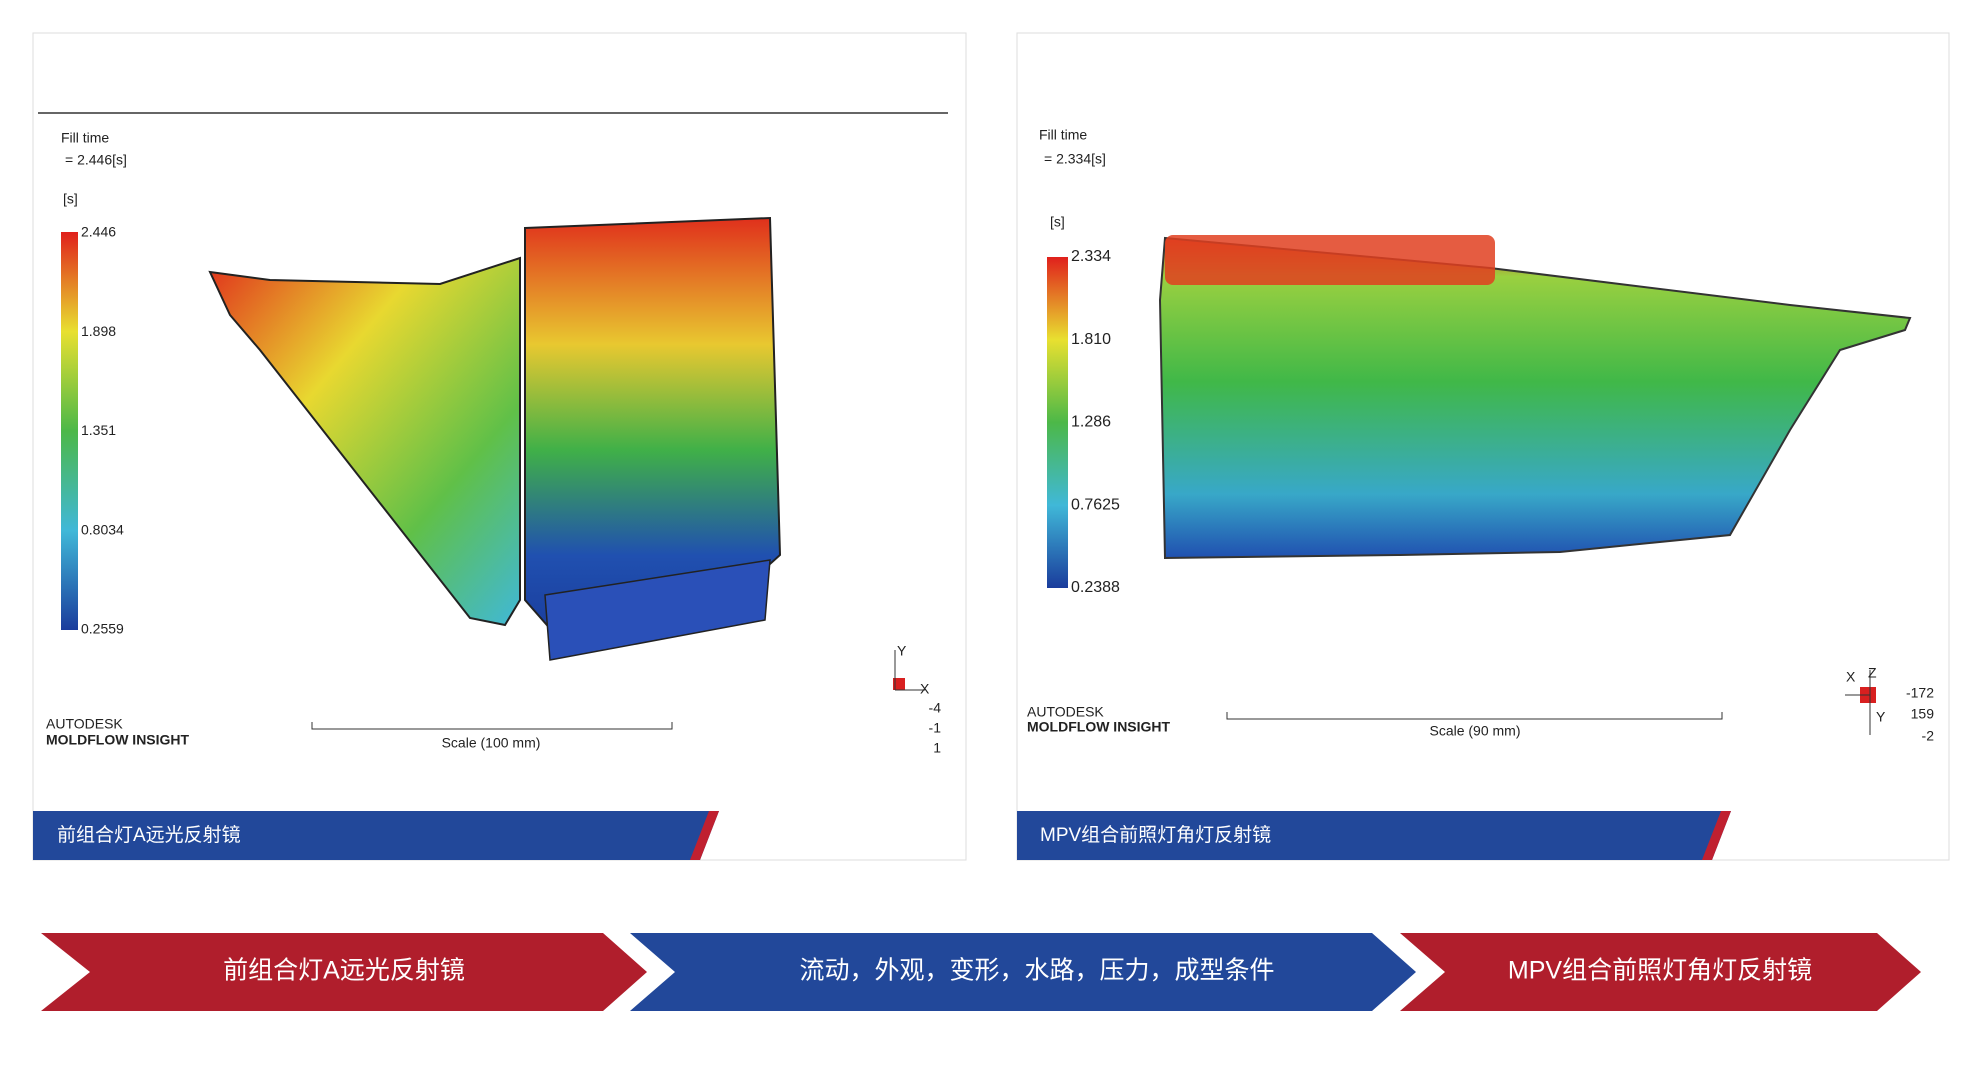  What do you see at coordinates (935, 708) in the screenshot?
I see `coord: -4` at bounding box center [935, 708].